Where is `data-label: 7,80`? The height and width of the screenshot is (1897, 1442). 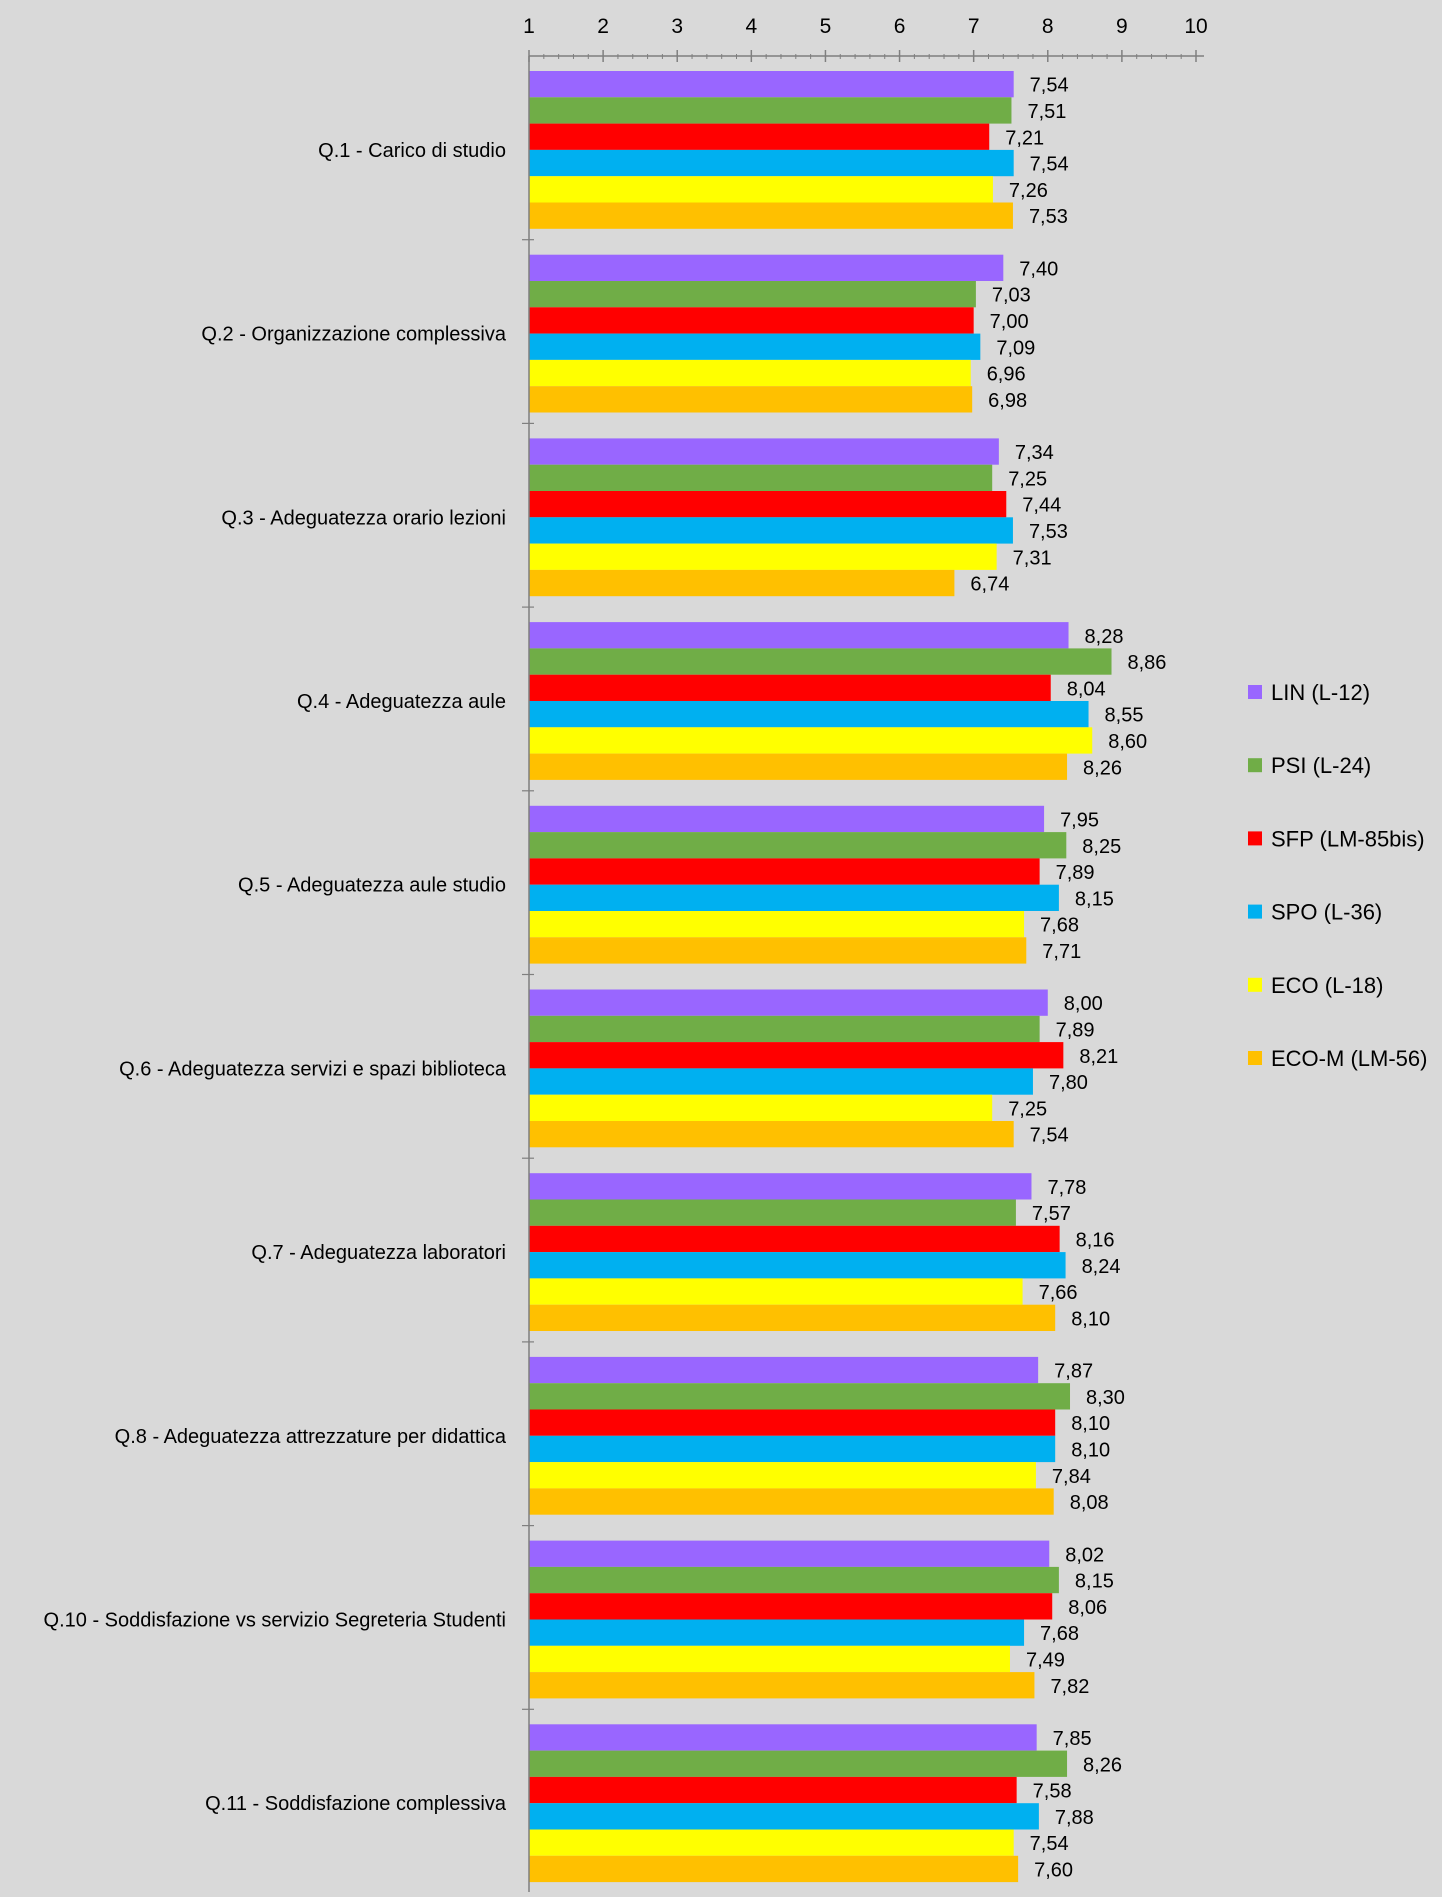
data-label: 7,80 is located at coordinates (1068, 1083).